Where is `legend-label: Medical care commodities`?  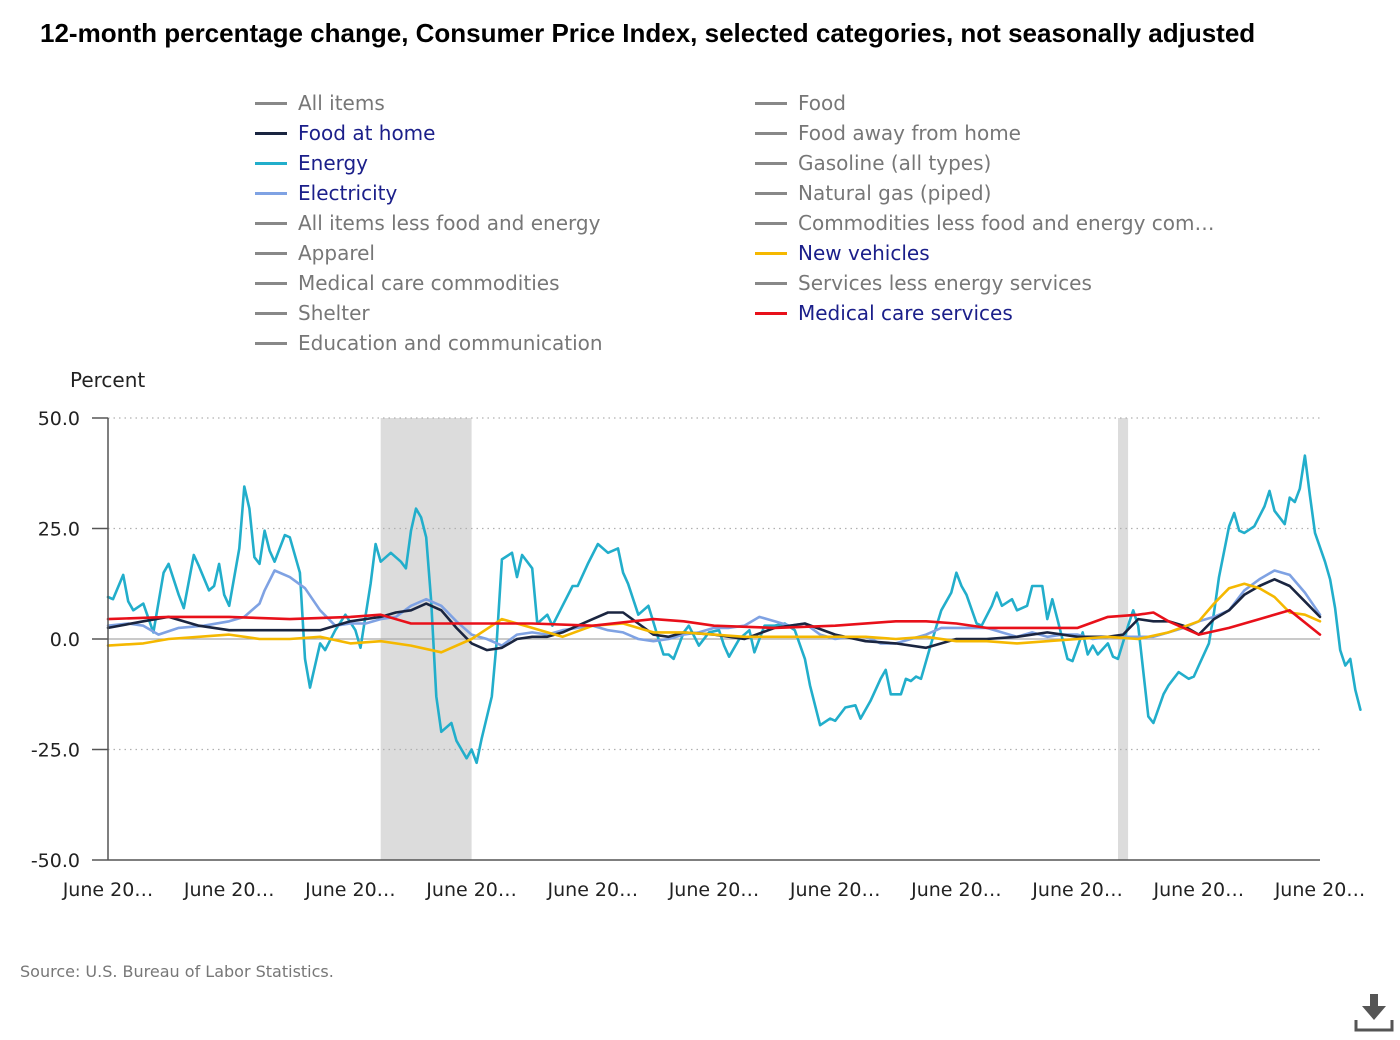
legend-label: Medical care commodities is located at coordinates (429, 283).